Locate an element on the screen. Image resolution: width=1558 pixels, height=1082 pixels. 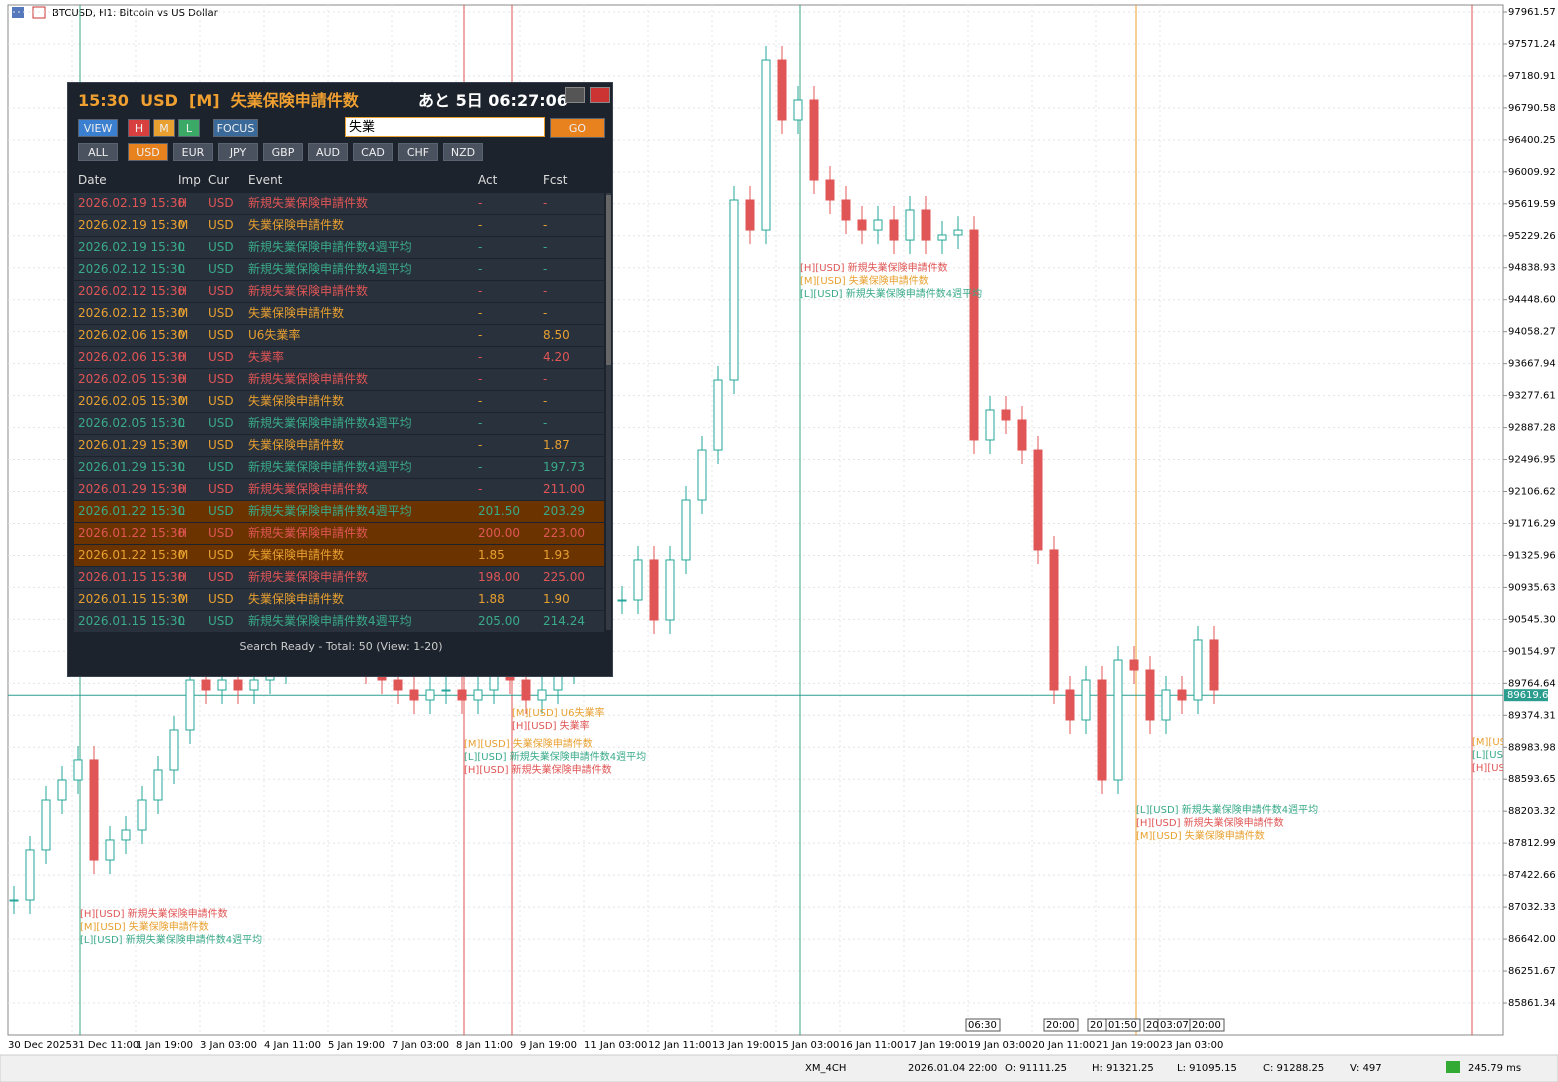
currency-button: USD is located at coordinates (148, 152).